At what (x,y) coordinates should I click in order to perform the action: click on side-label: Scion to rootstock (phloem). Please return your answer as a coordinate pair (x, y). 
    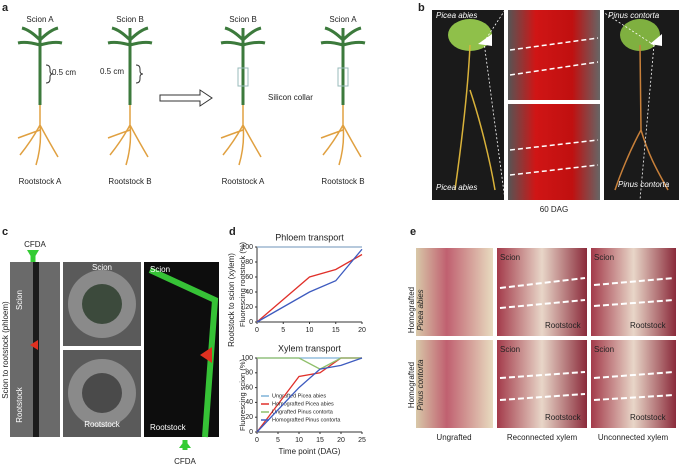
    Looking at the image, I should click on (5, 350).